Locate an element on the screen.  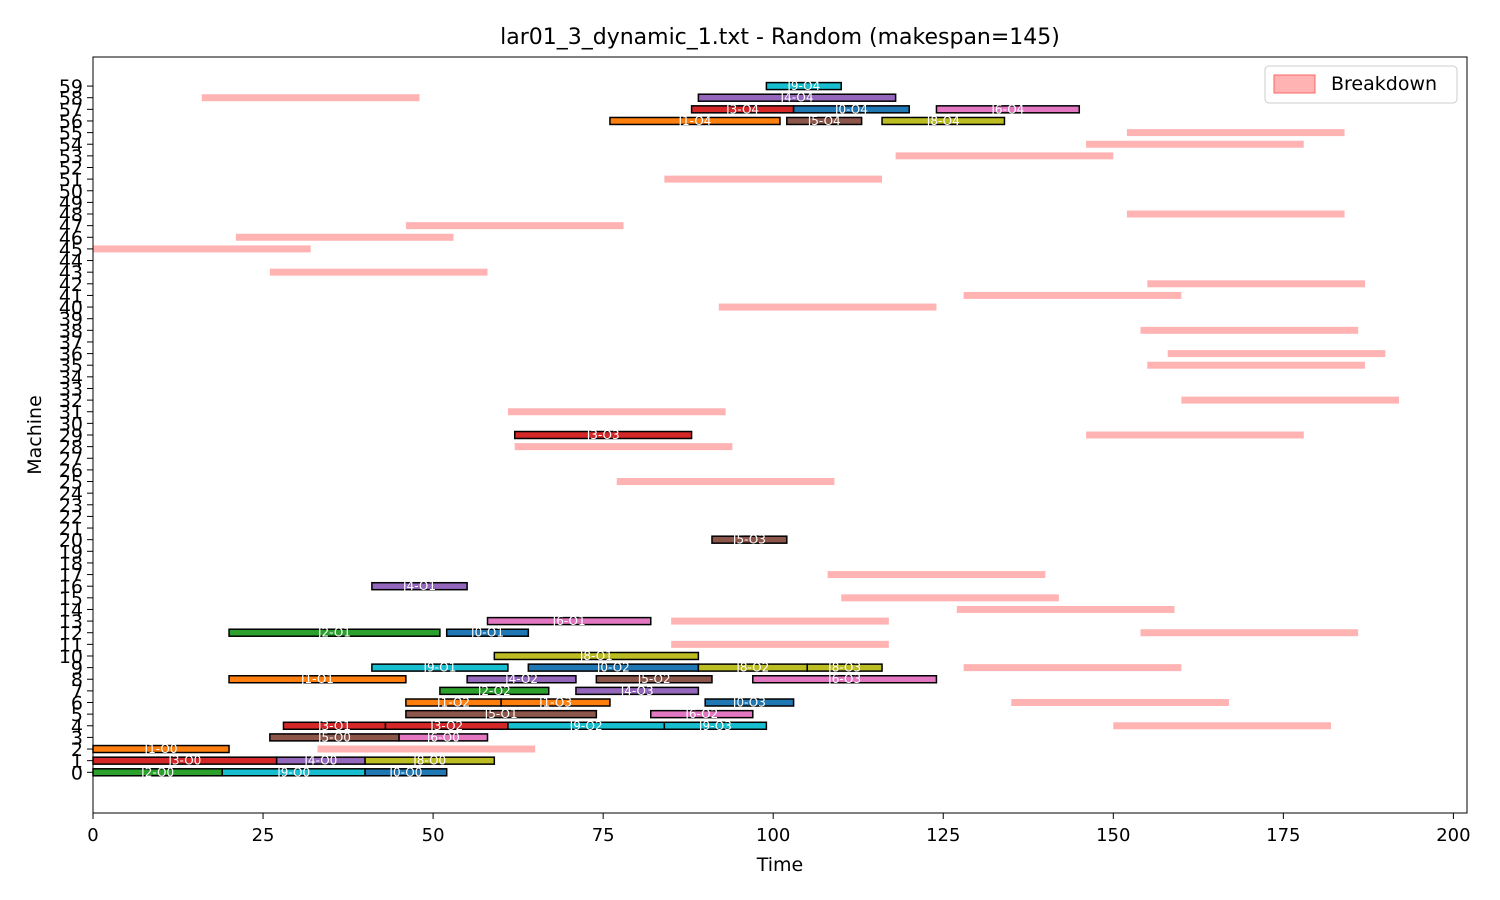
operation-label-j9-o1: J9-O1 is located at coordinates (439, 668).